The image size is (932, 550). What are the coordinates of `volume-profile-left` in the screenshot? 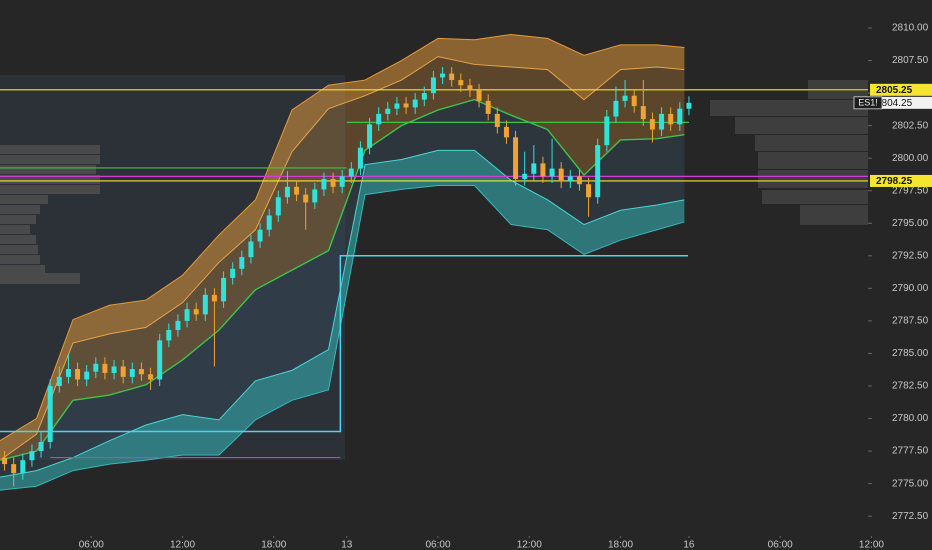 It's located at (50, 214).